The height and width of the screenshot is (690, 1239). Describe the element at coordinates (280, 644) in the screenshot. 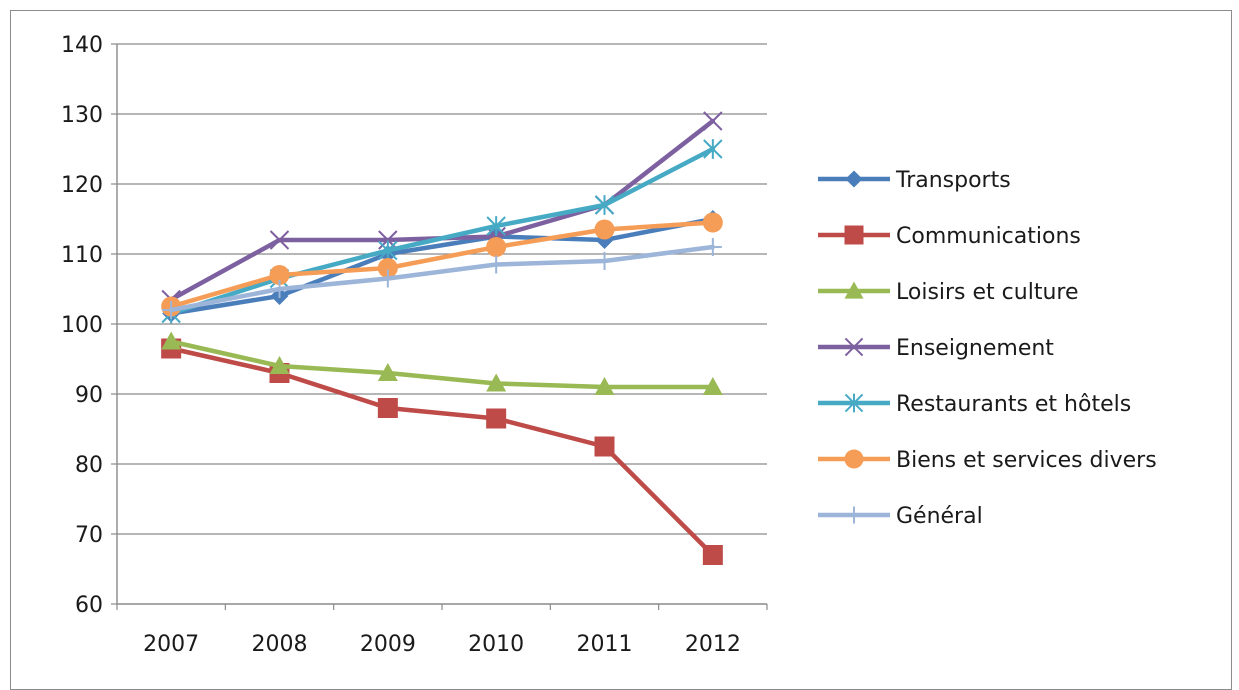

I see `x-tick-label: 2008` at that location.